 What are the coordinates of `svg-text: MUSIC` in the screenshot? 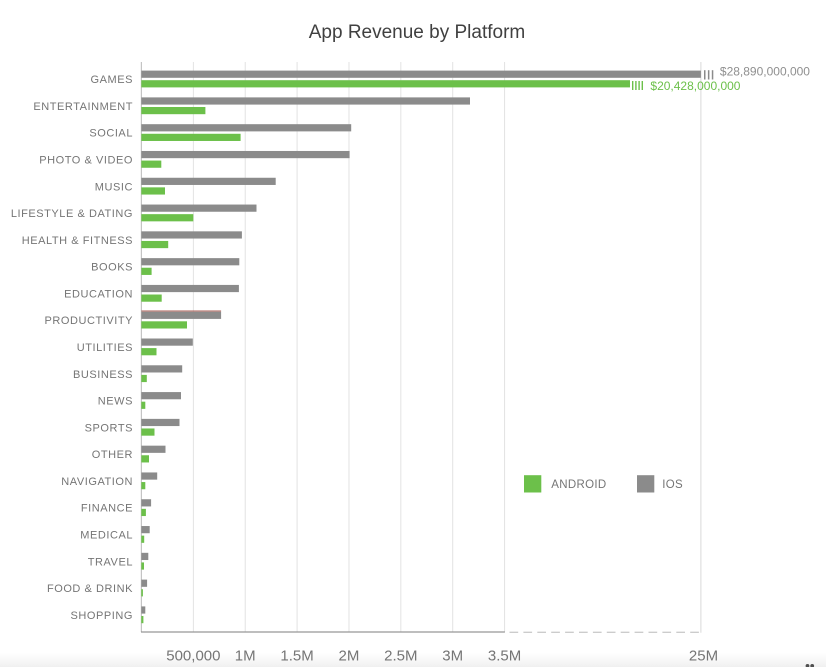 It's located at (114, 187).